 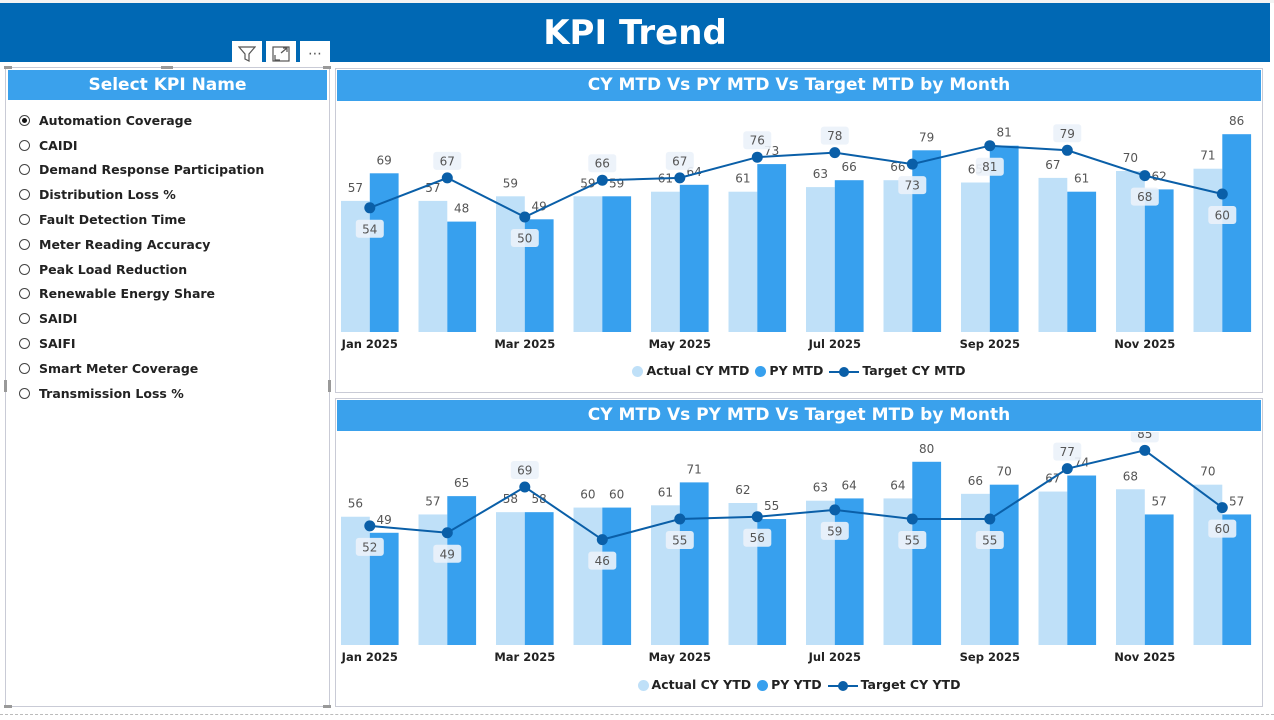 What do you see at coordinates (167, 269) in the screenshot?
I see `slicer-item: Peak Load Reduction` at bounding box center [167, 269].